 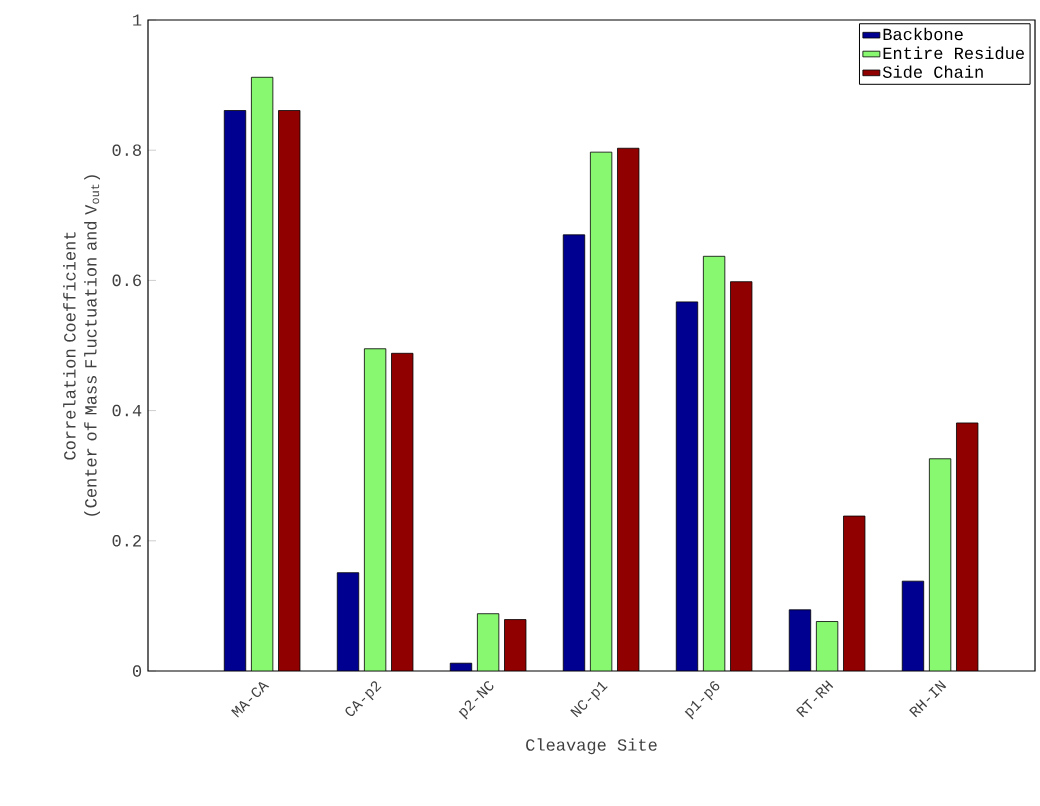 I want to click on legend-label: Side Chain, so click(x=932, y=71).